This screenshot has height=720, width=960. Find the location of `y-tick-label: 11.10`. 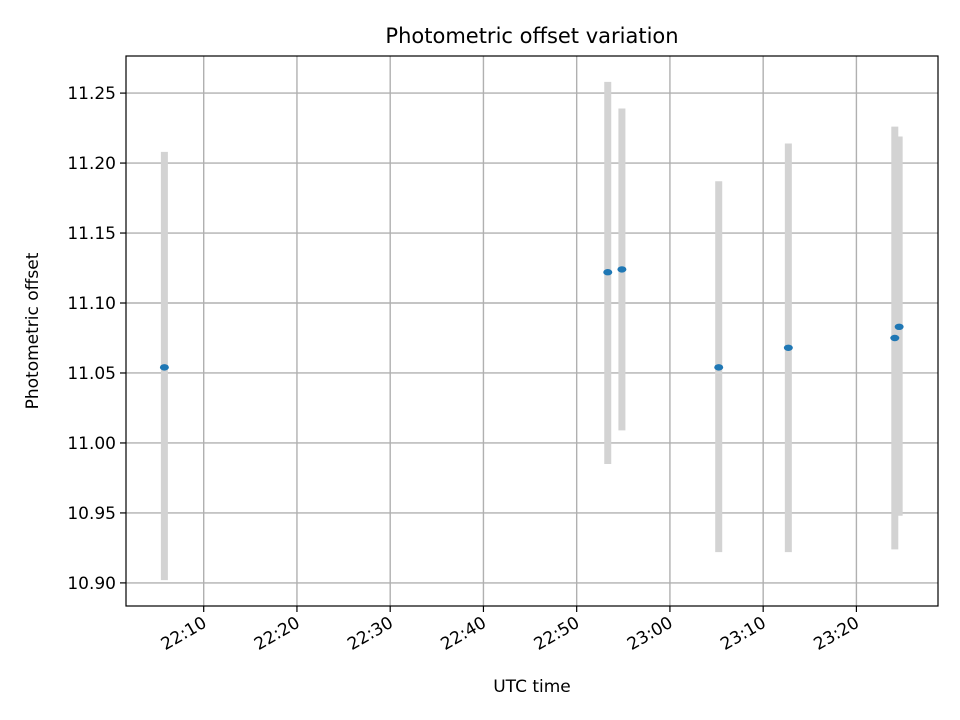

y-tick-label: 11.10 is located at coordinates (91, 304).